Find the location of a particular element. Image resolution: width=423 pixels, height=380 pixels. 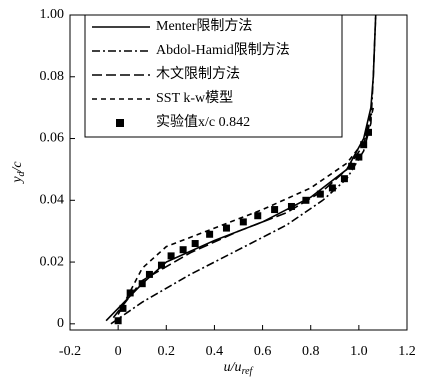

x-label-main: u/u is located at coordinates (233, 367).